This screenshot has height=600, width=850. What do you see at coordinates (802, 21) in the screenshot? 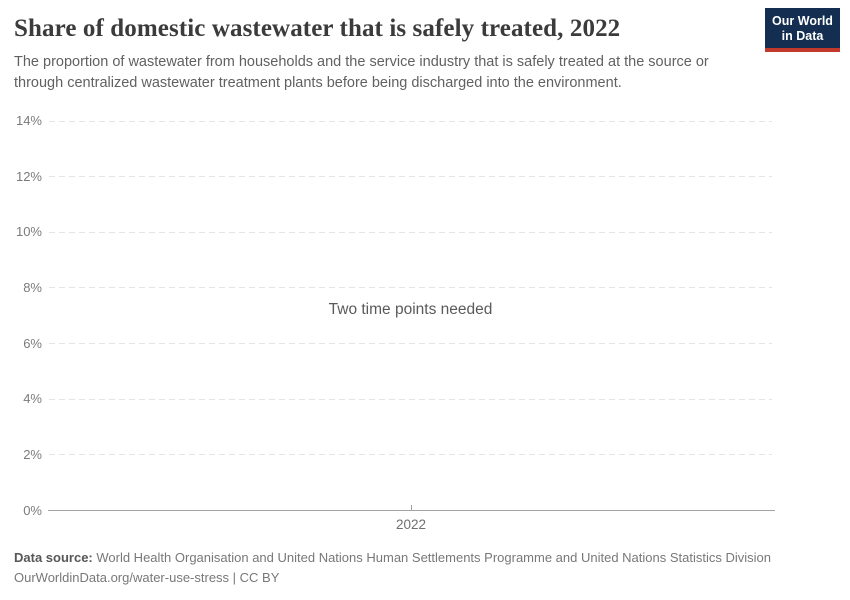
I see `owid-logo-line1: Our World` at bounding box center [802, 21].